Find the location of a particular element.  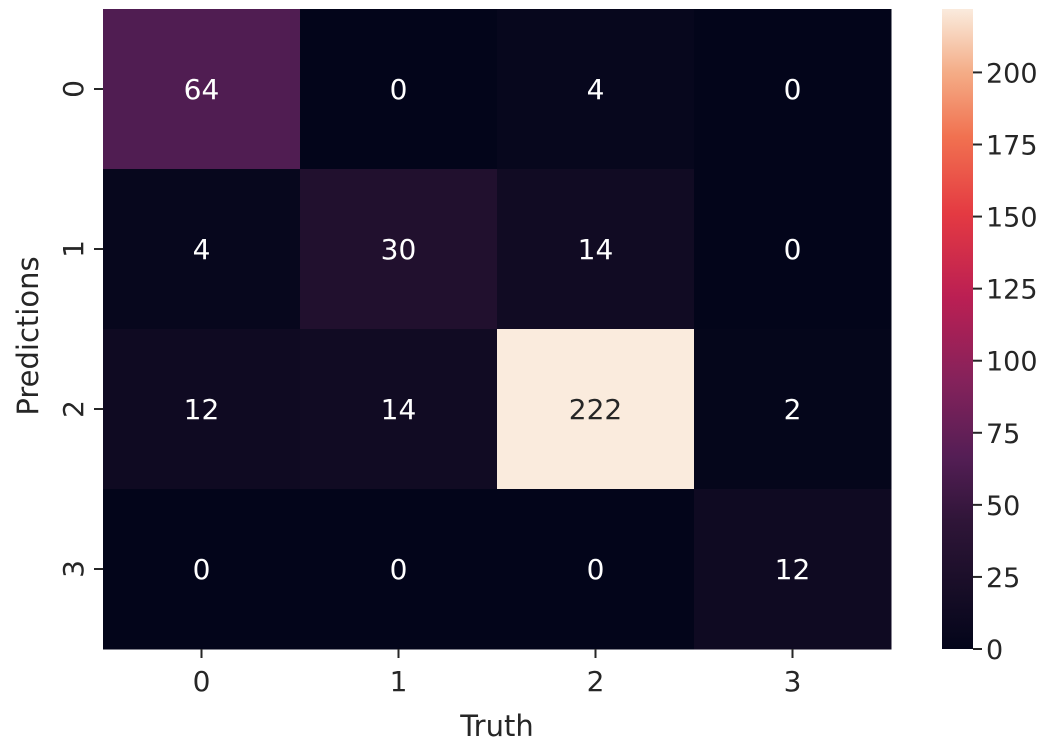

heatmap-cell-r1-c2 is located at coordinates (596, 249).